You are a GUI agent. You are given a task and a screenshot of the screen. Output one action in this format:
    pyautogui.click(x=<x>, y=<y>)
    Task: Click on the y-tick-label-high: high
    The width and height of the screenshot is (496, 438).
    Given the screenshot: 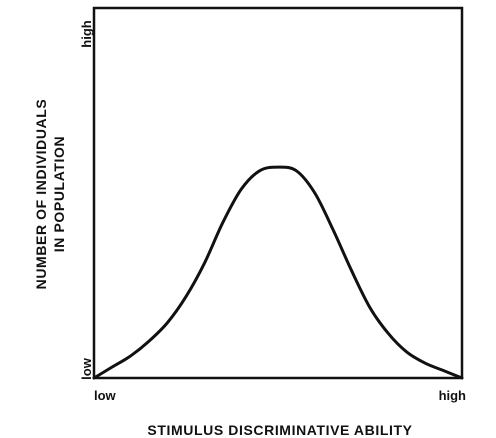 What is the action you would take?
    pyautogui.click(x=86, y=33)
    